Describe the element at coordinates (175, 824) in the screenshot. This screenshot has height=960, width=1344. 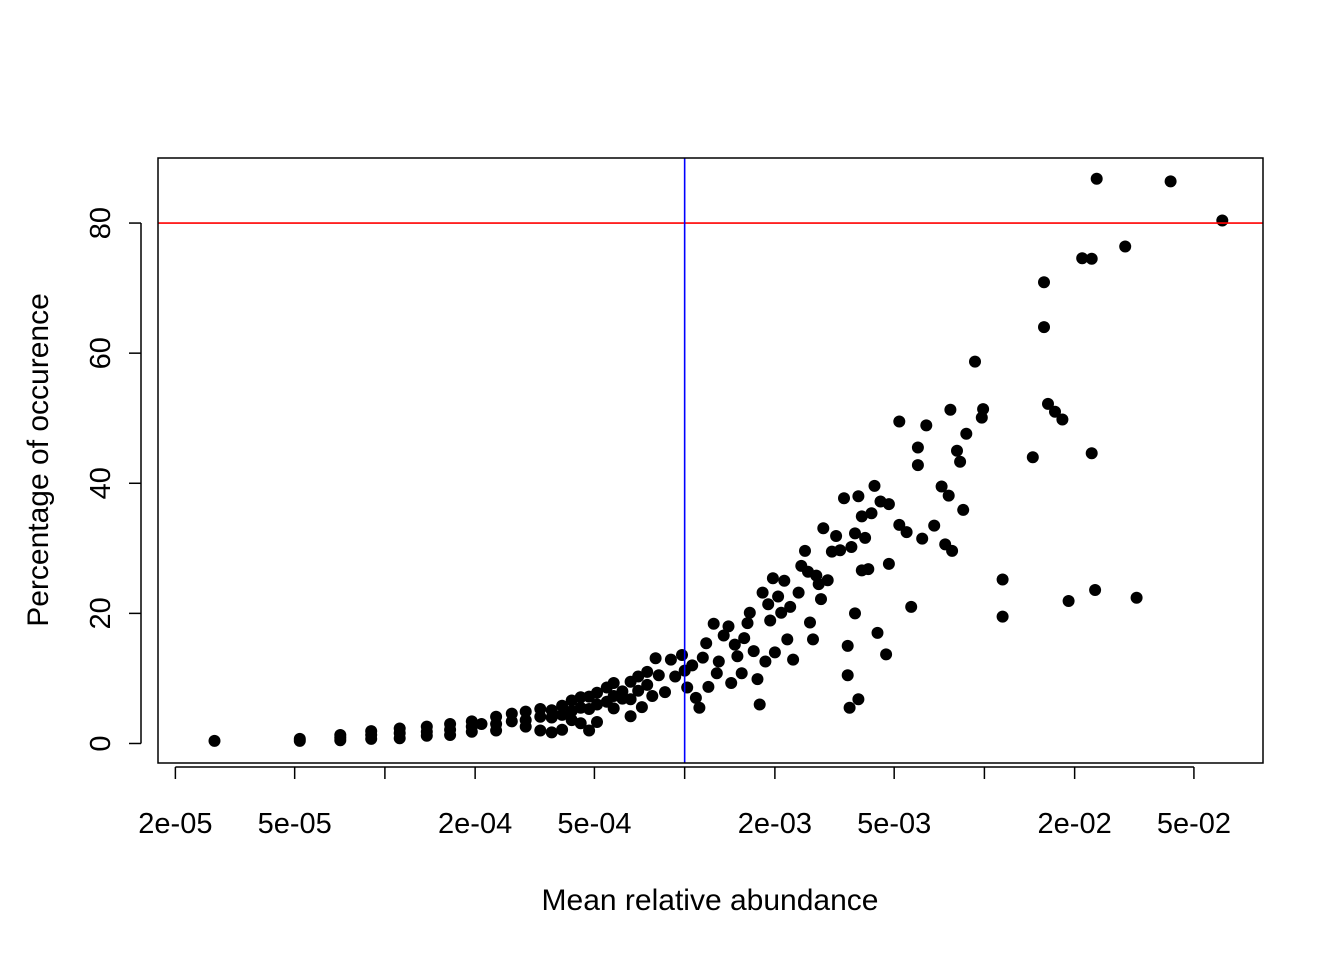
I see `x-tick-label: 2e-05` at that location.